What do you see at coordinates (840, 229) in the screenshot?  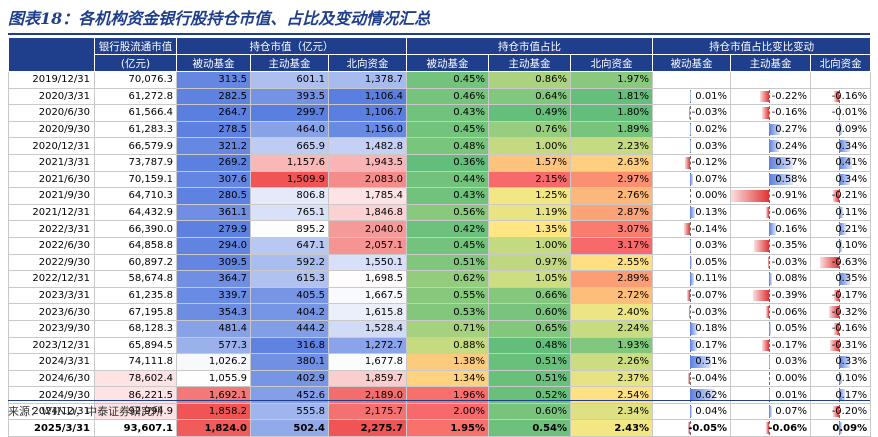 I see `change-value: 0.21%` at bounding box center [840, 229].